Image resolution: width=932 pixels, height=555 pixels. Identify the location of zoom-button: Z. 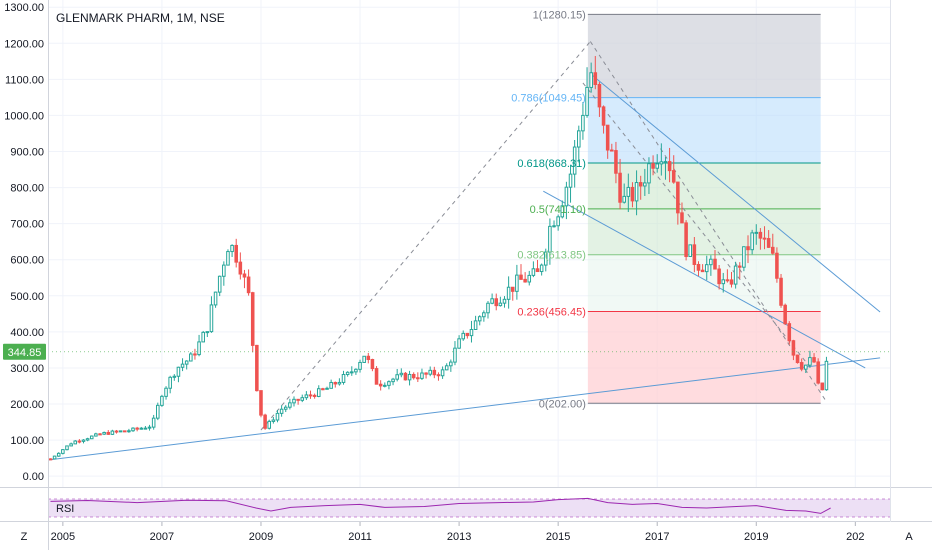
(24, 537).